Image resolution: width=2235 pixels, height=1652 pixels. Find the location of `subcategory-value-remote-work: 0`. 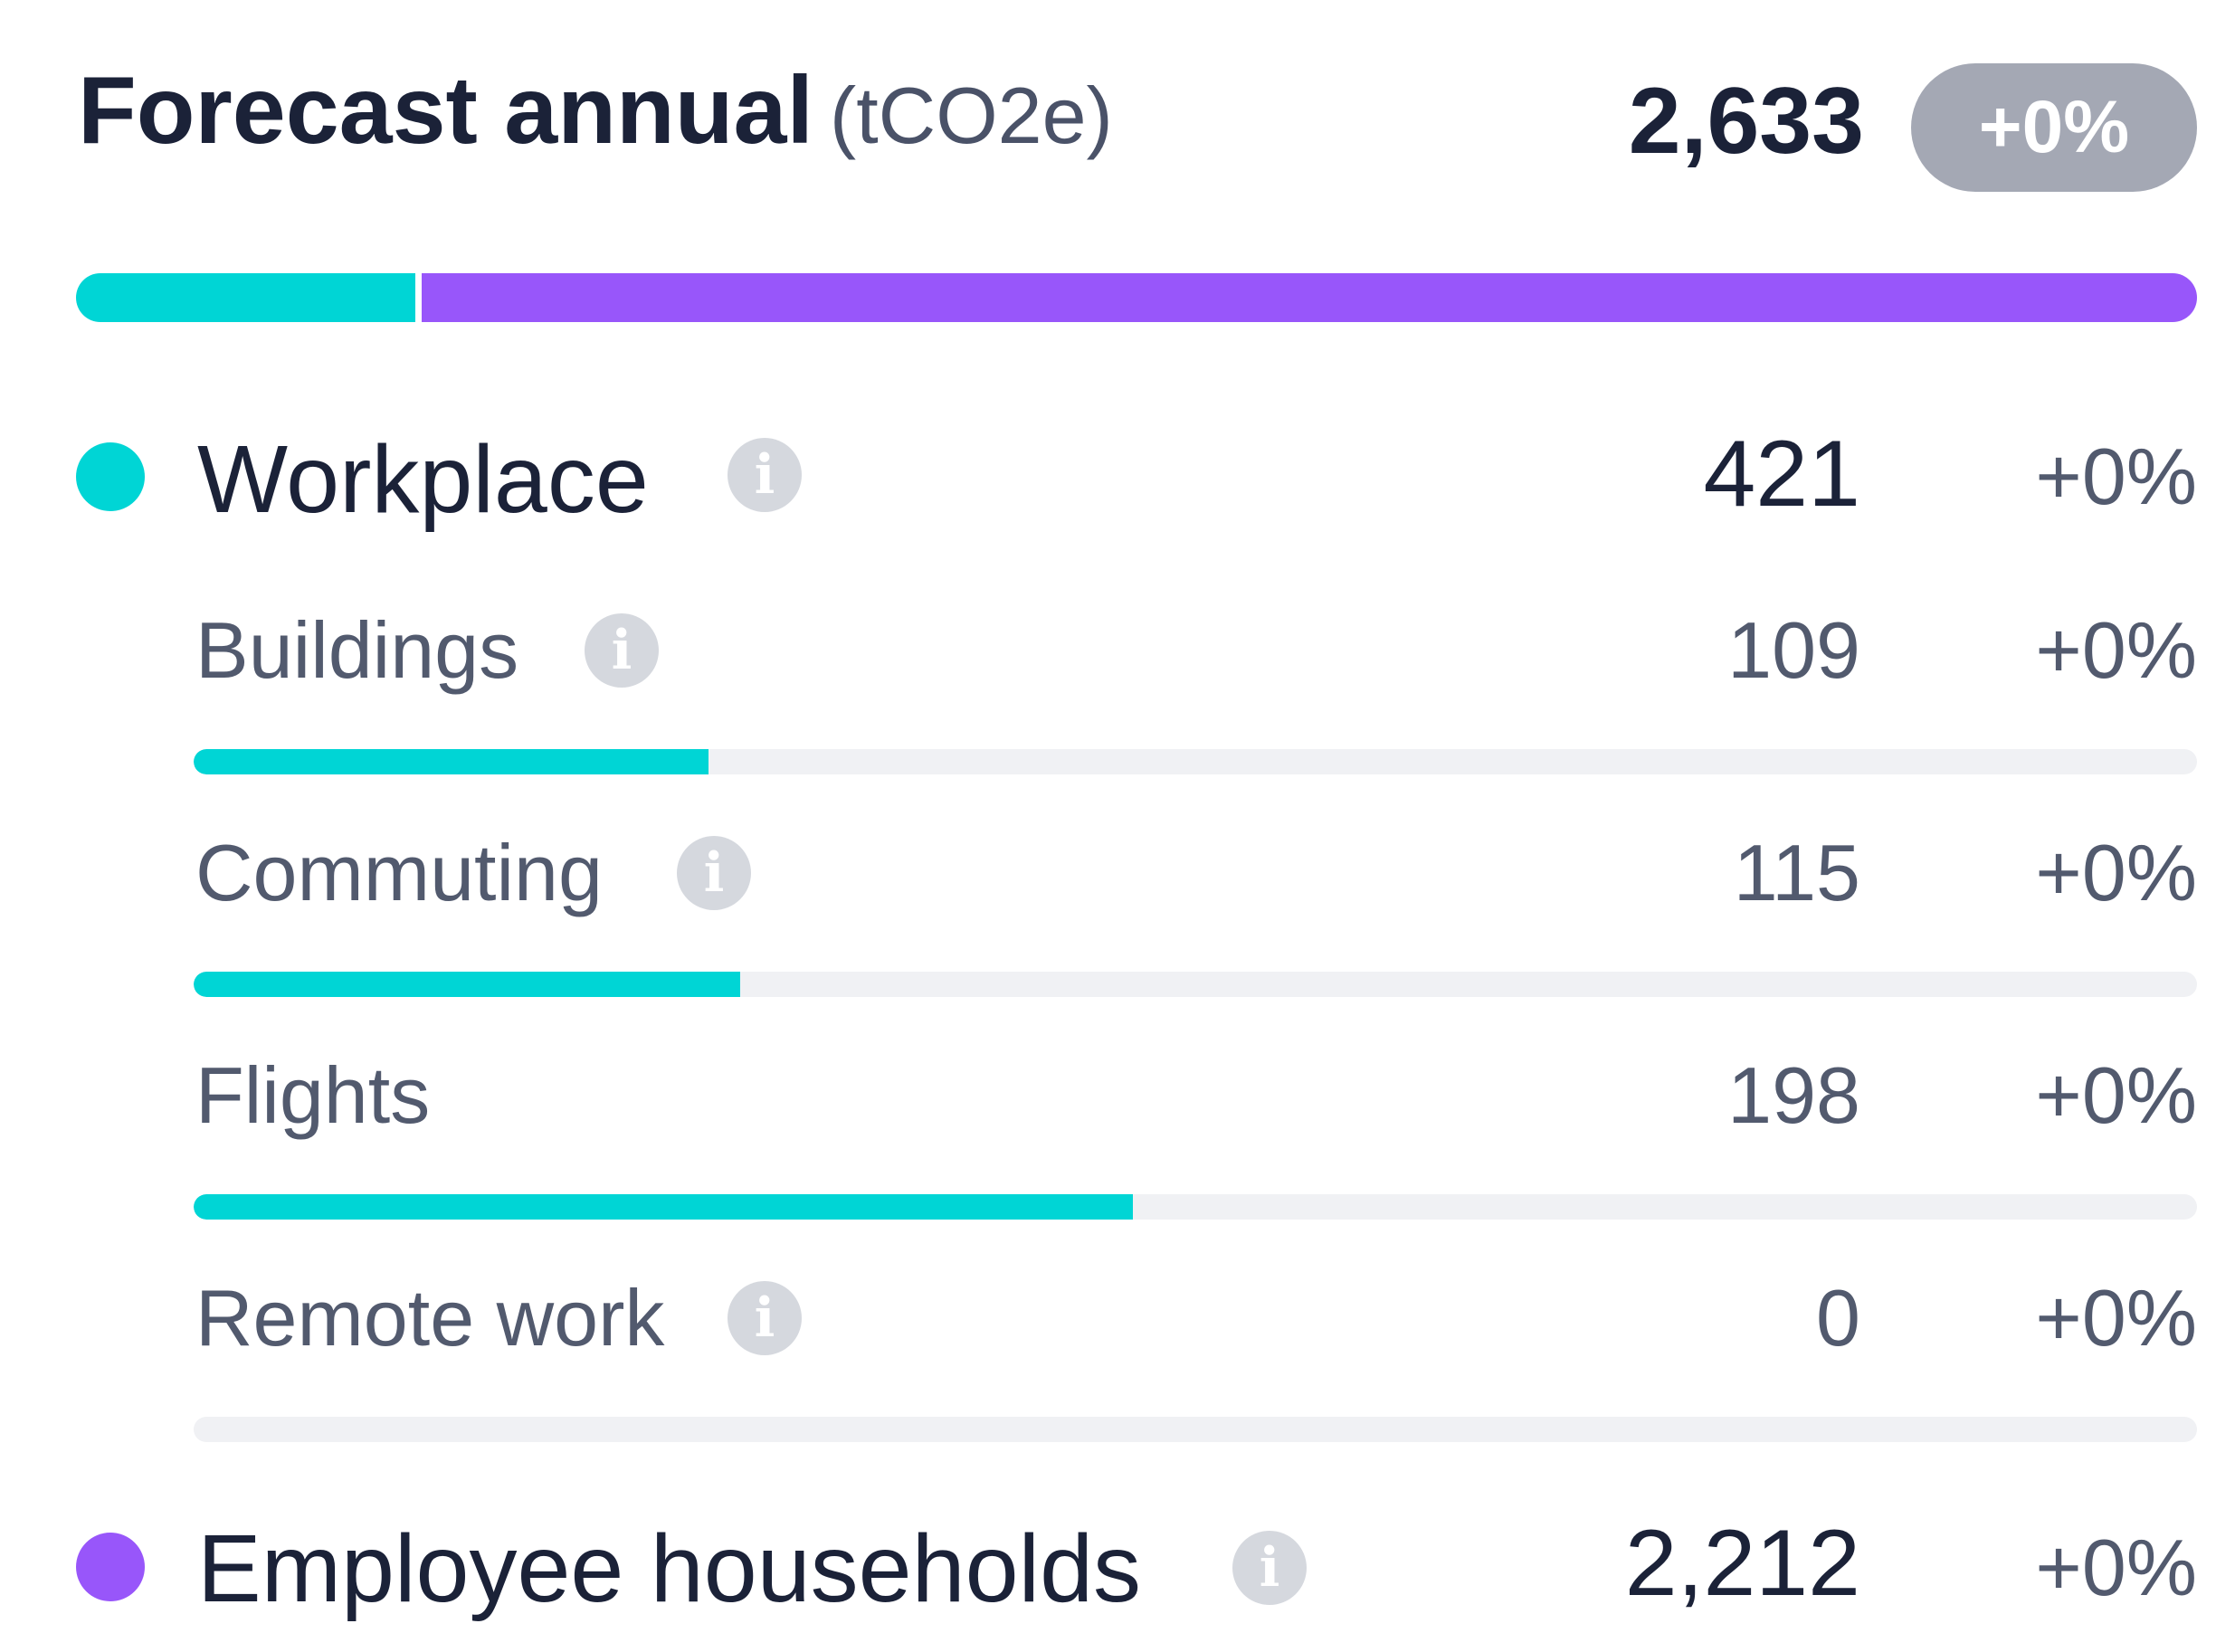

subcategory-value-remote-work: 0 is located at coordinates (1838, 1317).